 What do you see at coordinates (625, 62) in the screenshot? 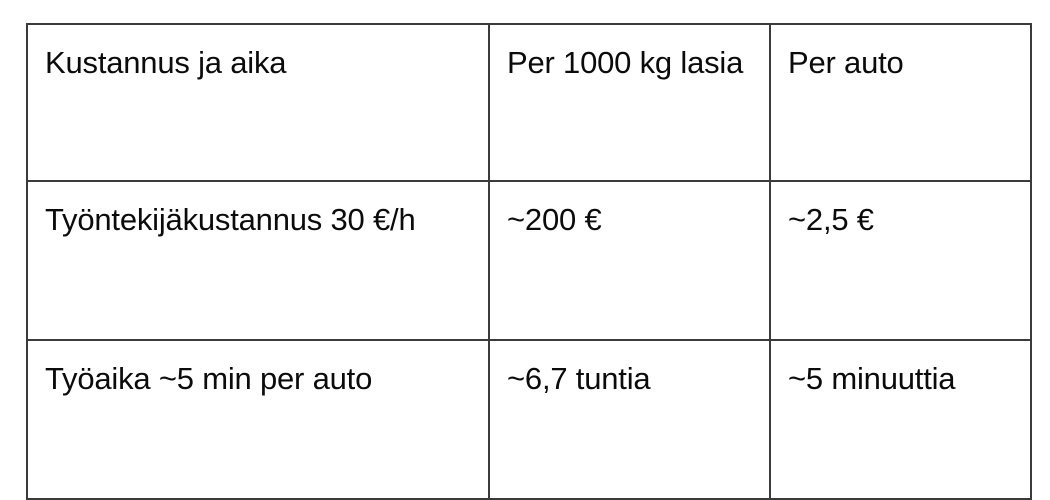
I see `column-header-label: Per 1000 kg lasia` at bounding box center [625, 62].